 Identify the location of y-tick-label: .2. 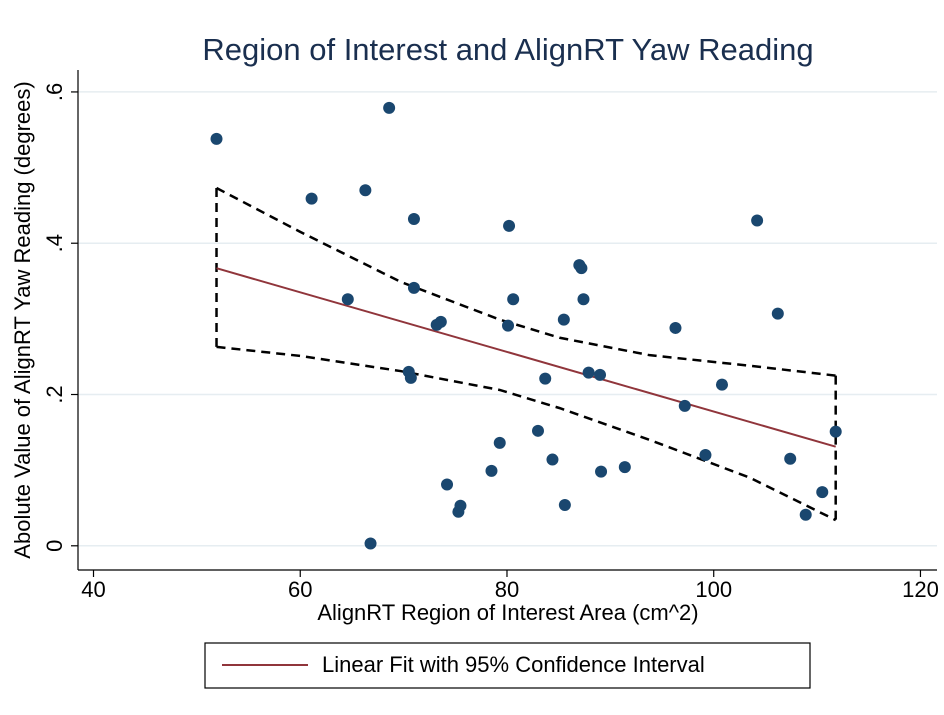
(54, 394).